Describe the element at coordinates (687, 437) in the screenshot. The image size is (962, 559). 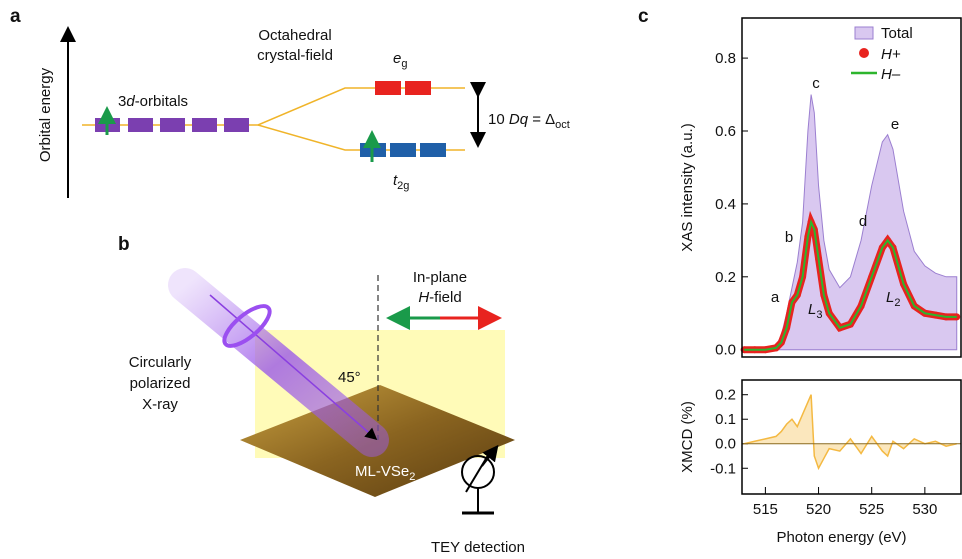
I see `y-axis-label: XMCD (%)` at that location.